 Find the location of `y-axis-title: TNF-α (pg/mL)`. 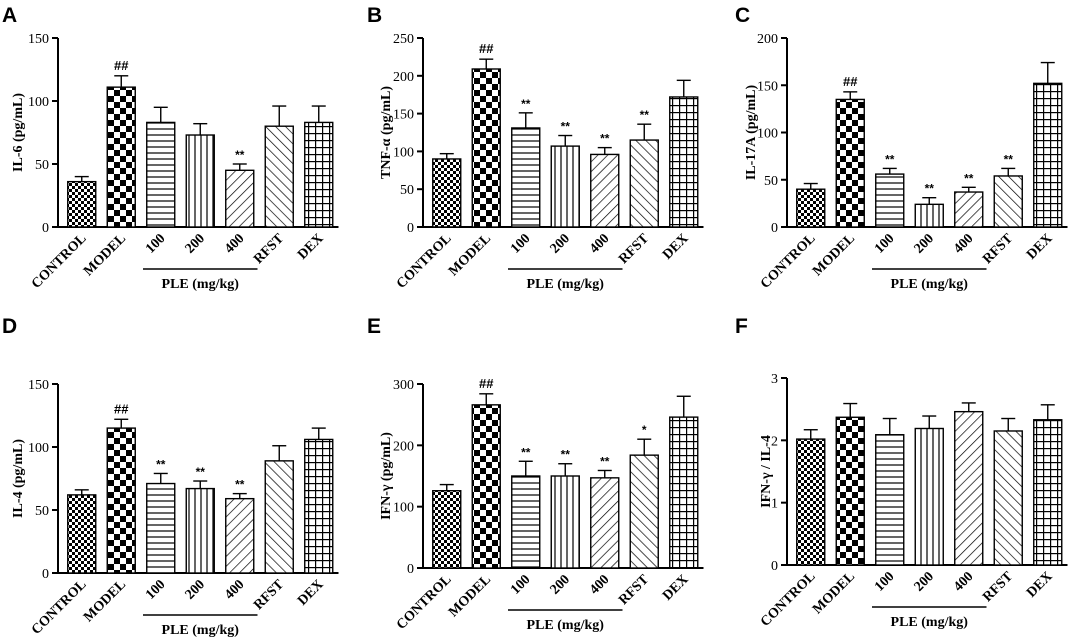

y-axis-title: TNF-α (pg/mL) is located at coordinates (386, 132).